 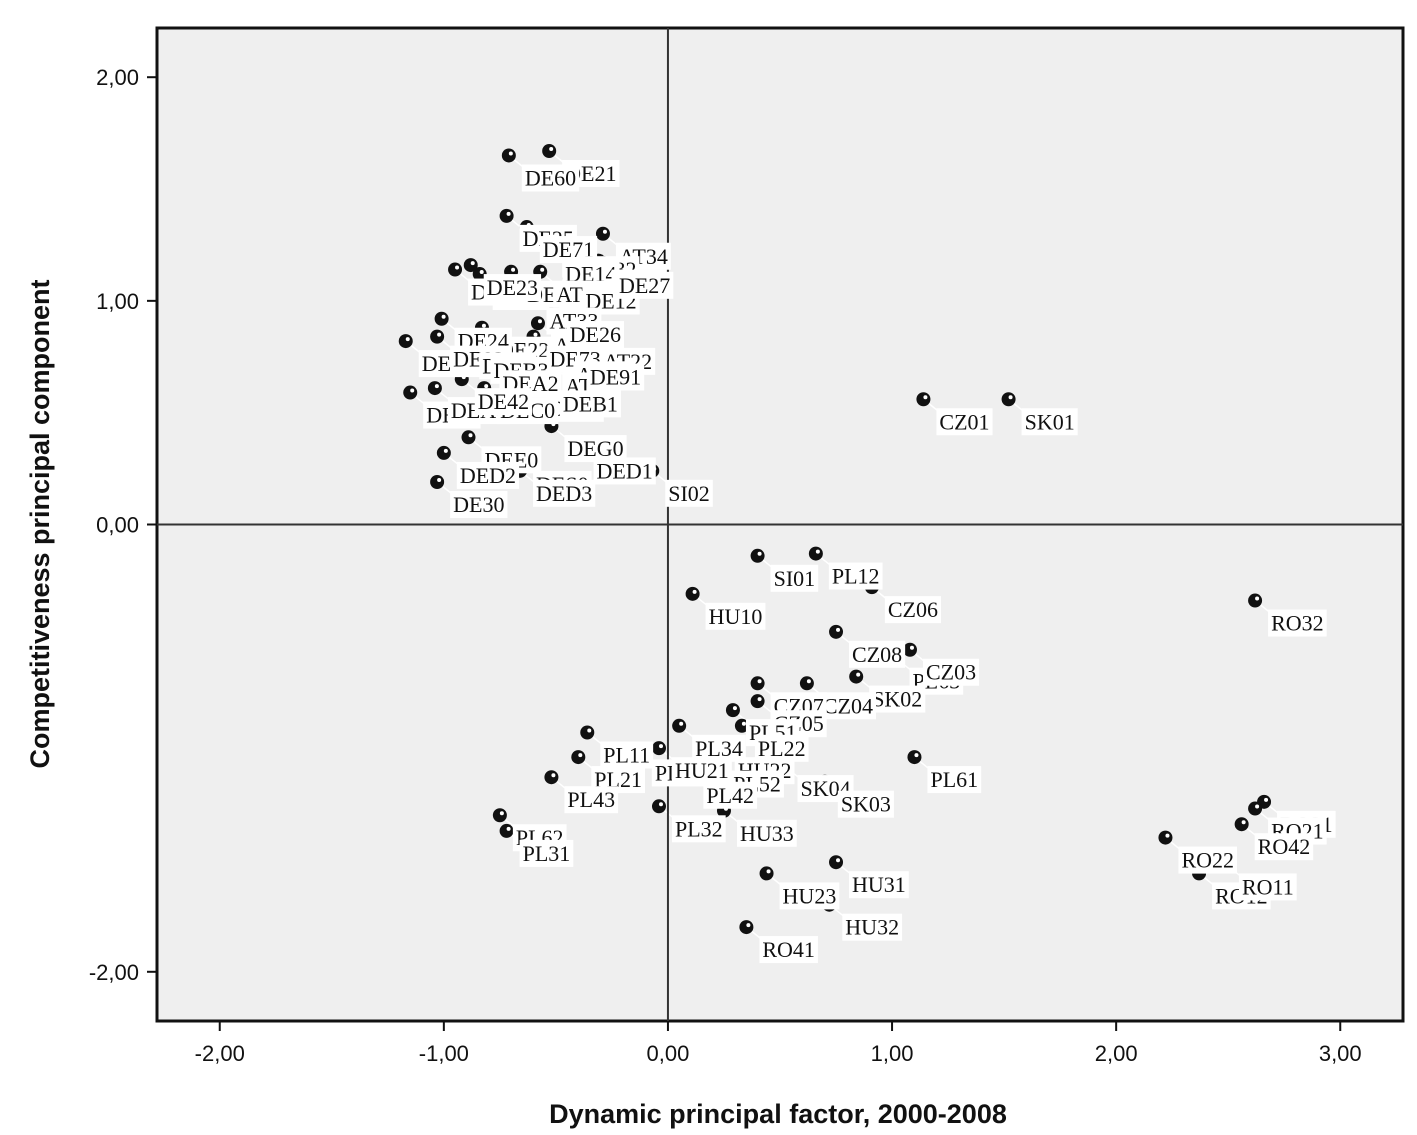 I want to click on data-label: CZ08, so click(x=877, y=654).